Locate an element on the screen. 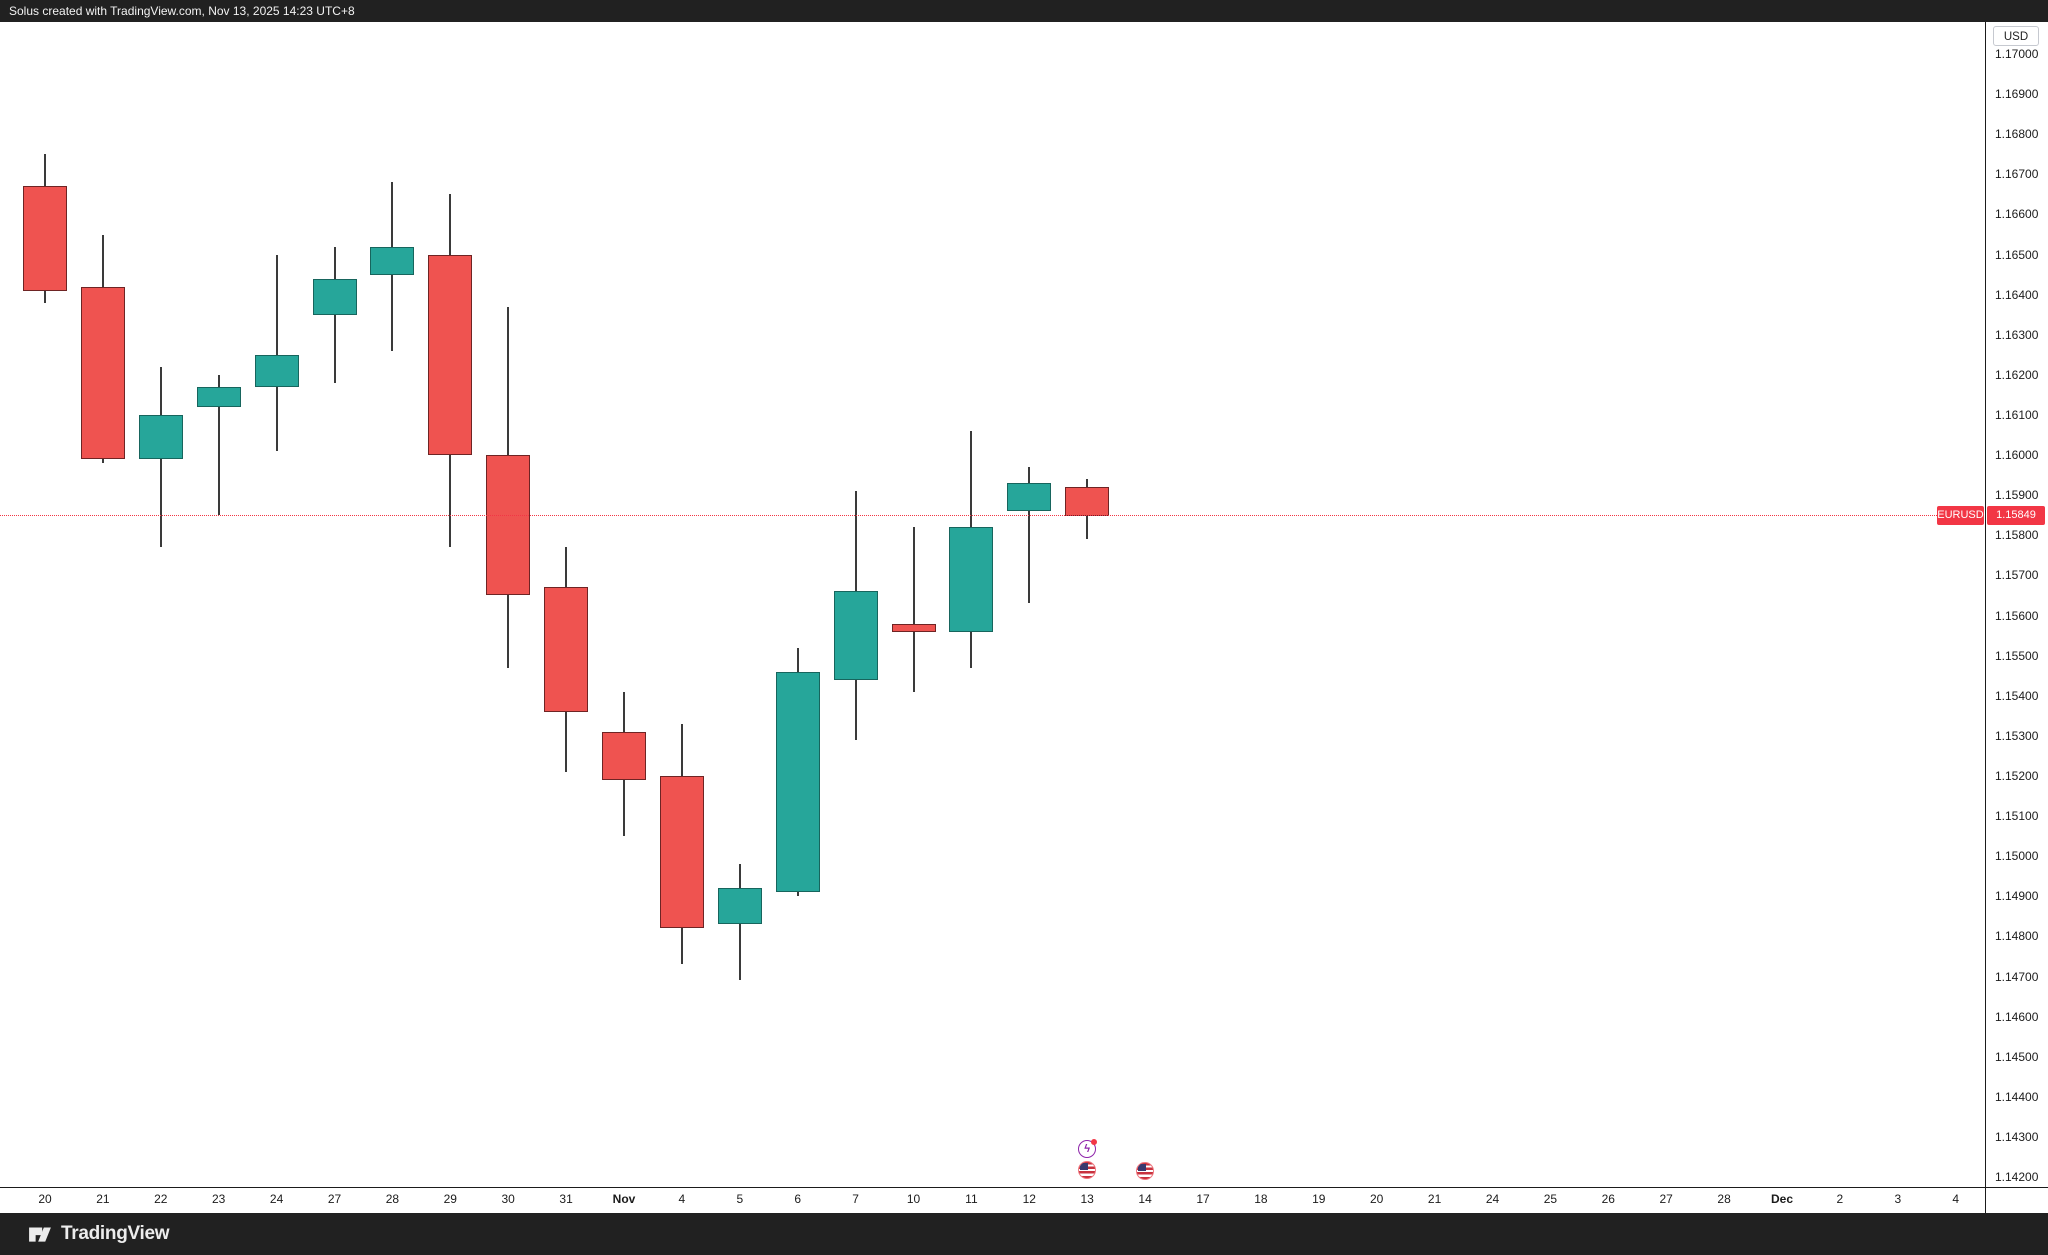 The image size is (2048, 1255). price-tick-label: 1.16700 is located at coordinates (2017, 174).